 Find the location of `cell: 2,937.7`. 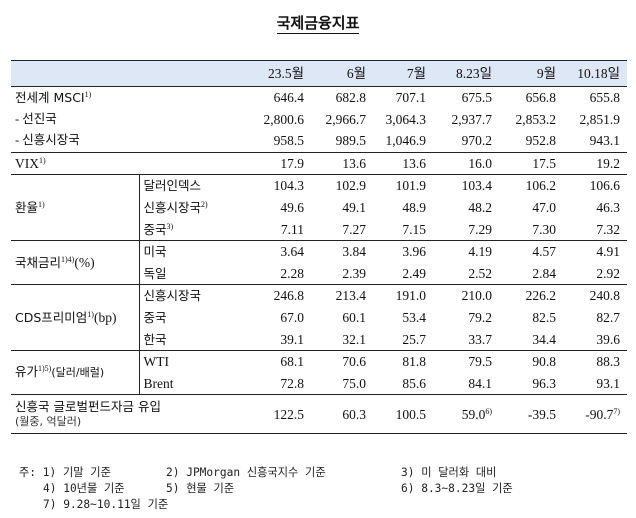

cell: 2,937.7 is located at coordinates (472, 119).